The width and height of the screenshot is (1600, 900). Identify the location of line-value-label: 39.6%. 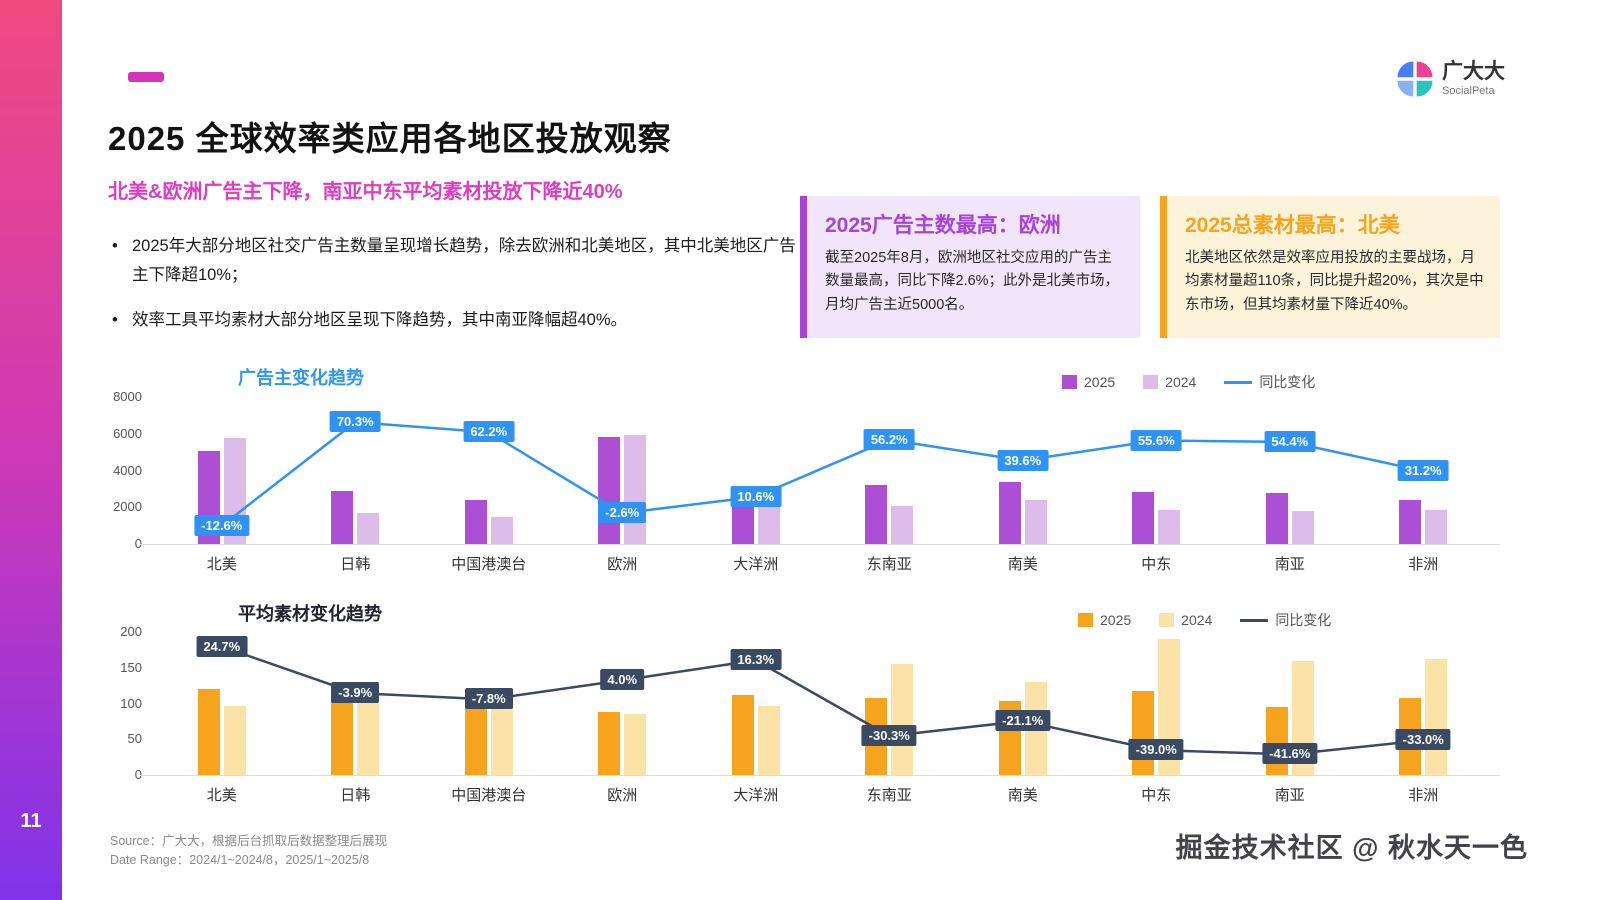
(1023, 460).